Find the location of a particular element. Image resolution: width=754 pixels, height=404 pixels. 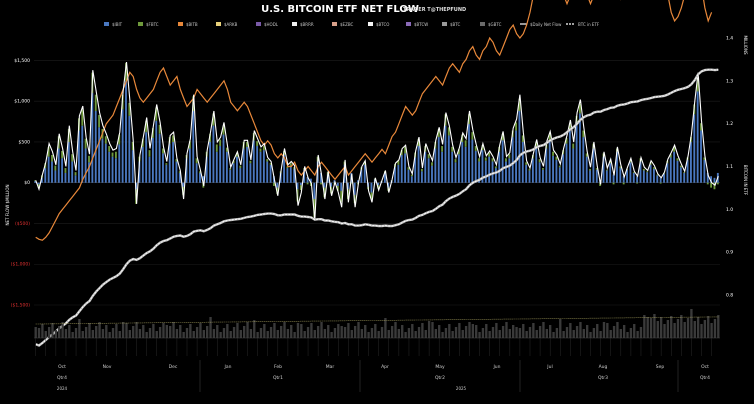

y-tick-label: ($500) is located at coordinates (22, 224).